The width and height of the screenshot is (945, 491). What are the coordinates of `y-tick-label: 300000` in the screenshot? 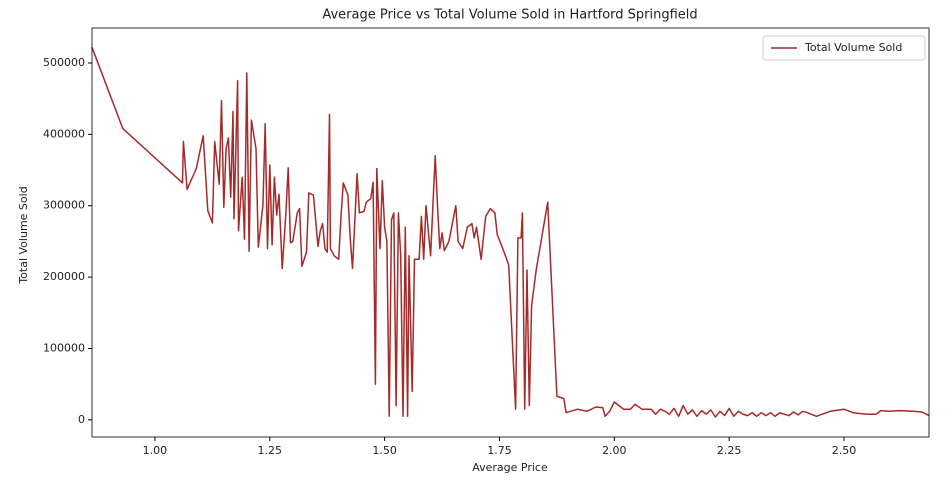 It's located at (64, 205).